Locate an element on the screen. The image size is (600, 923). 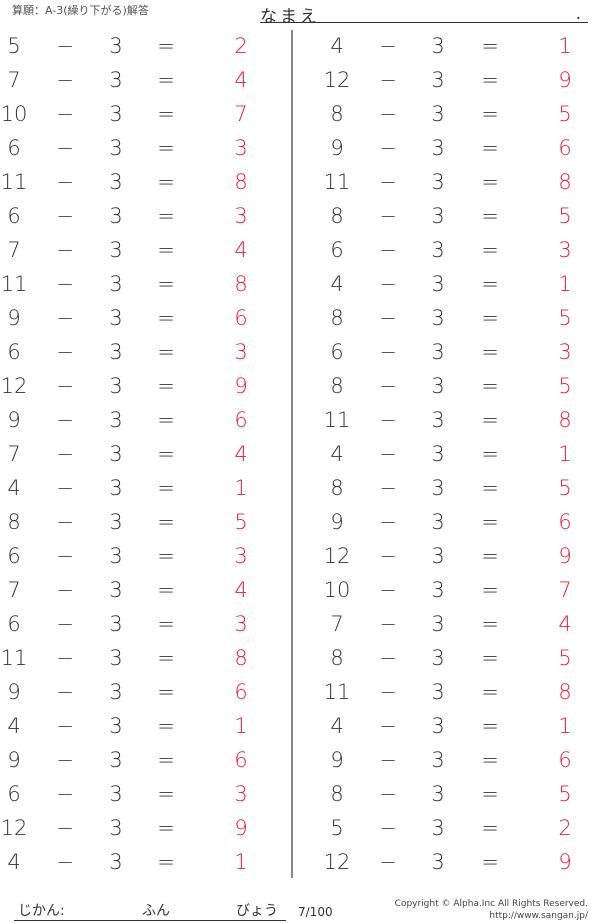
minutes-label: ふん is located at coordinates (156, 911).